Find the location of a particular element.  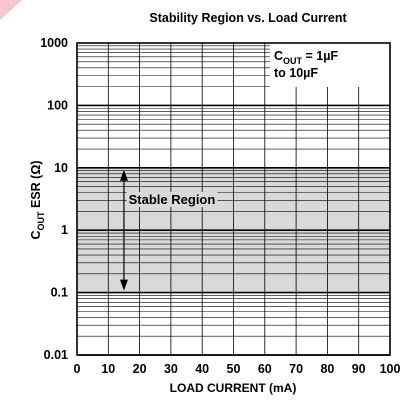

x-tick-label: 20 is located at coordinates (140, 369).